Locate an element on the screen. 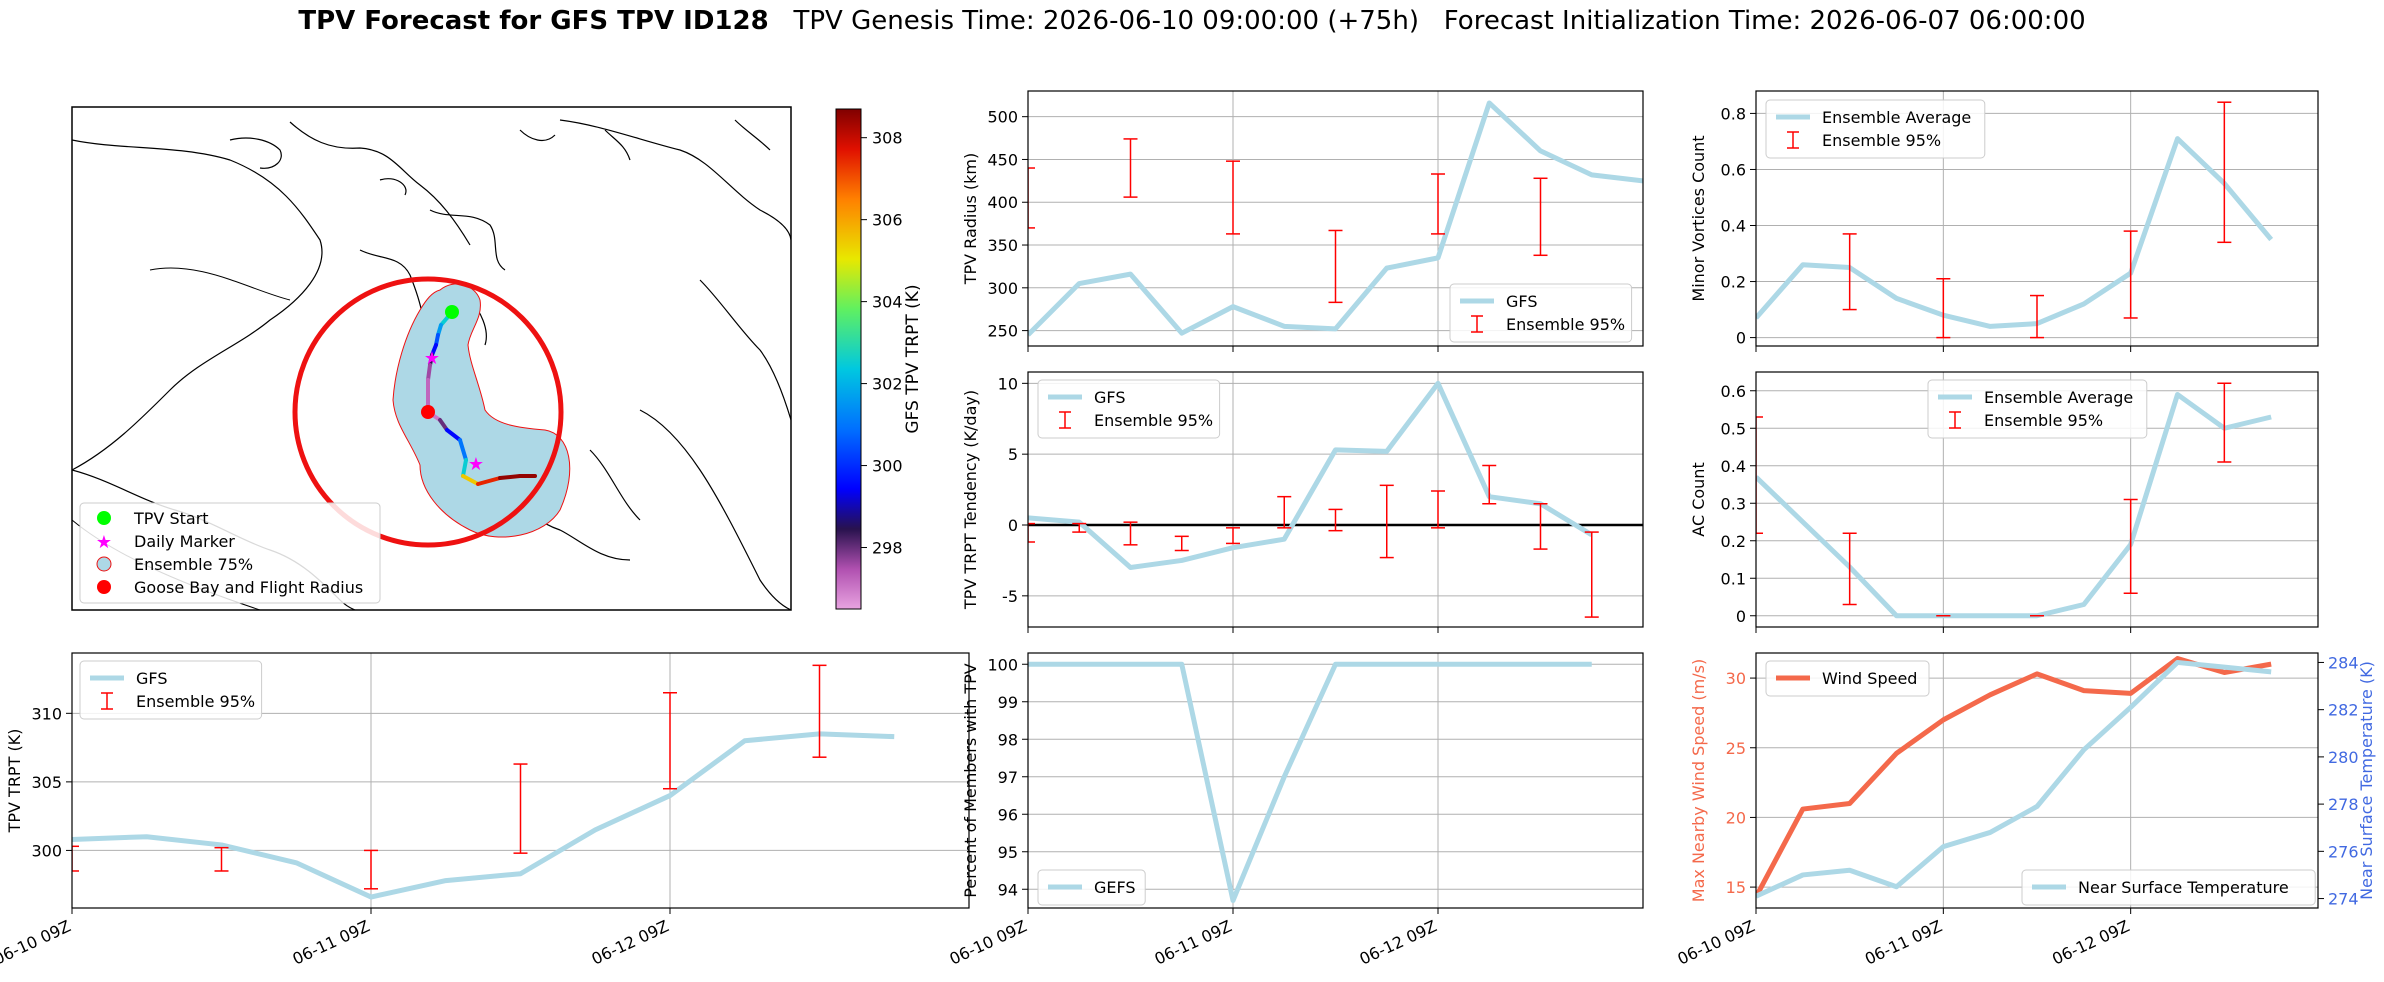 This screenshot has height=982, width=2384. y-tick-label: 30 is located at coordinates (1736, 678).